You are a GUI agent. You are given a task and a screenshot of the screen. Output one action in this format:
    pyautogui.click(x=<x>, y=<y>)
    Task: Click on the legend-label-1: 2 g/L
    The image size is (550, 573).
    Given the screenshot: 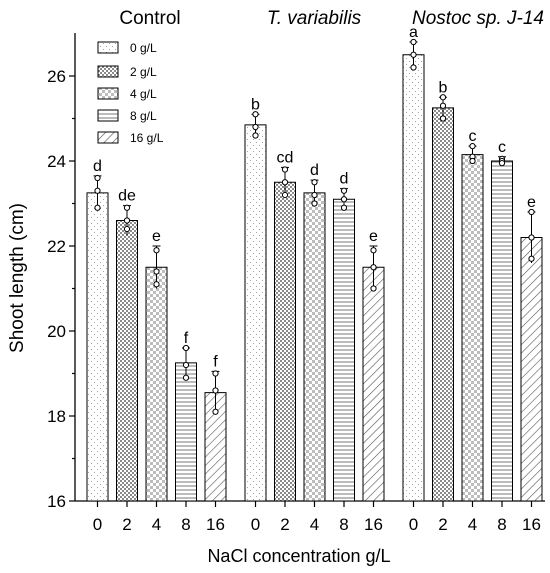 What is the action you would take?
    pyautogui.click(x=143, y=72)
    